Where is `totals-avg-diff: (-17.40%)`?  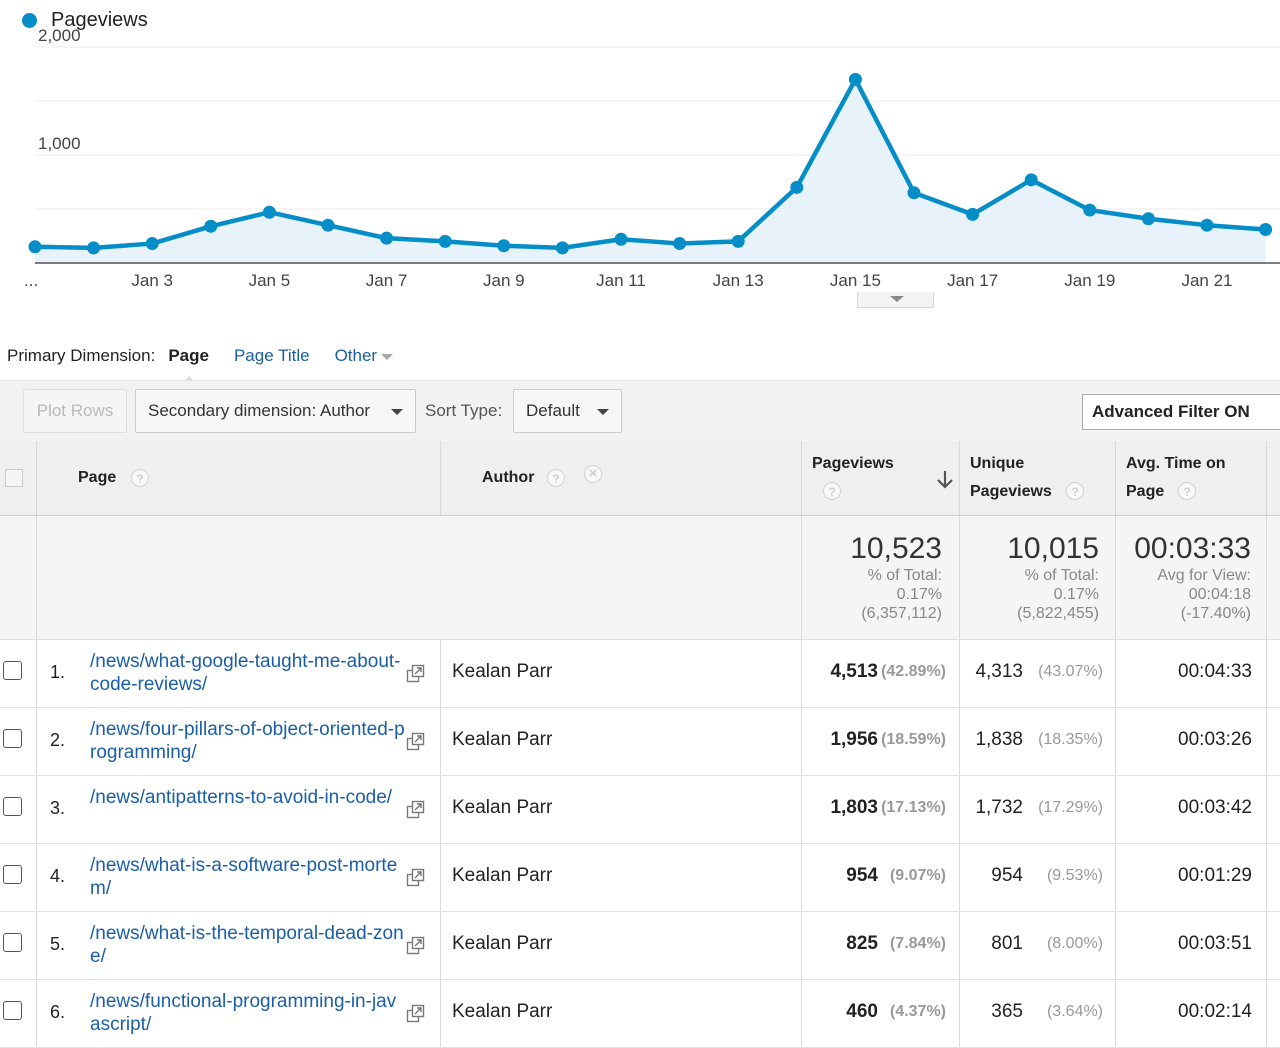
totals-avg-diff: (-17.40%) is located at coordinates (1215, 613).